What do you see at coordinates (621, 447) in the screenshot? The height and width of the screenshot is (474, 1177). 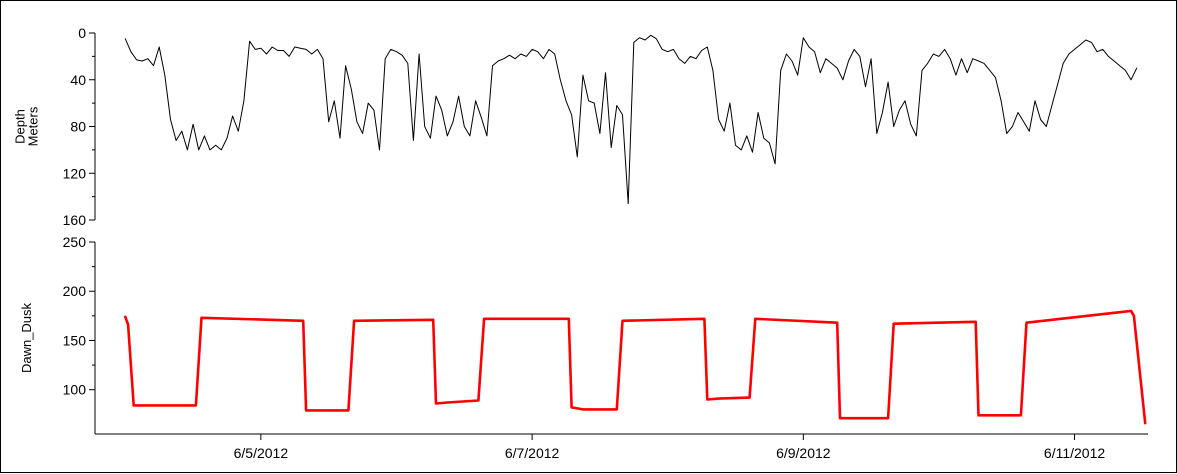 I see `x-axis: 6/5/2012 6/7/2012 6/9/2012 6/11/2012` at bounding box center [621, 447].